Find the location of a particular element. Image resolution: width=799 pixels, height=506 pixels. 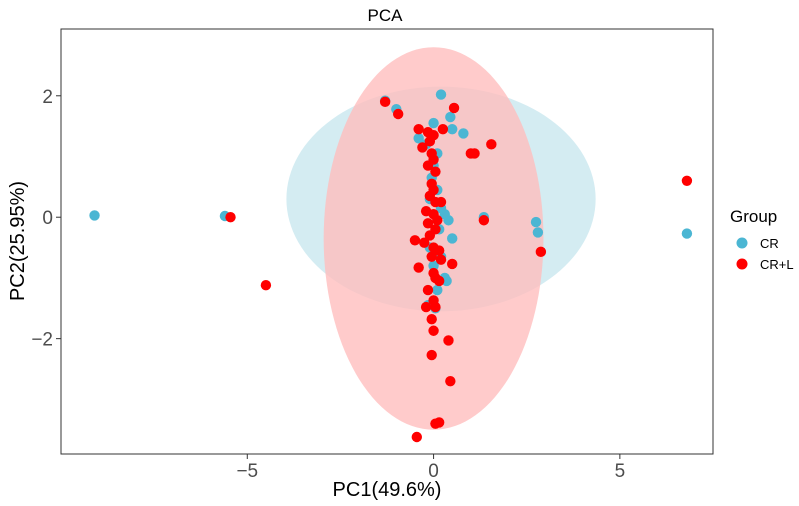

y-tick-label: 2 is located at coordinates (47, 97).